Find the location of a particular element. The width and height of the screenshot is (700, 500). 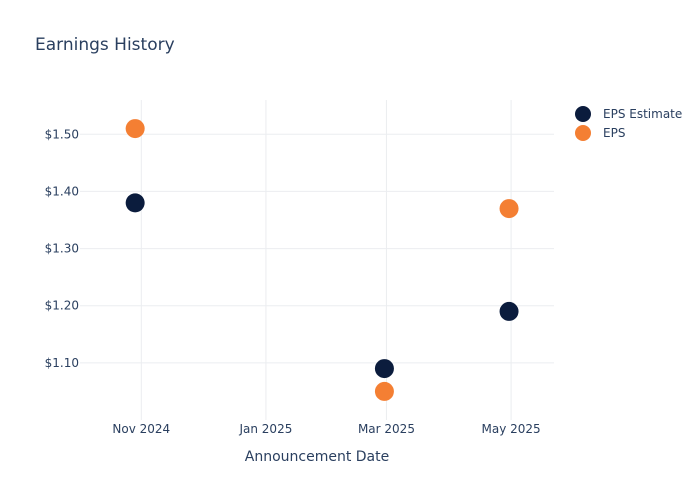

x-axis-title: Announcement Date is located at coordinates (317, 457).